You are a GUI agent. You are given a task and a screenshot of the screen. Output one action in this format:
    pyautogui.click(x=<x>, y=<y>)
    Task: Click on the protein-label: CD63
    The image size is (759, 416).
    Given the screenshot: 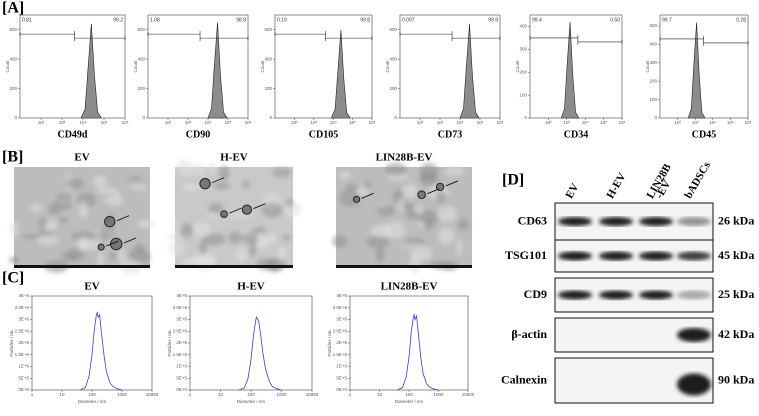 What is the action you would take?
    pyautogui.click(x=532, y=220)
    